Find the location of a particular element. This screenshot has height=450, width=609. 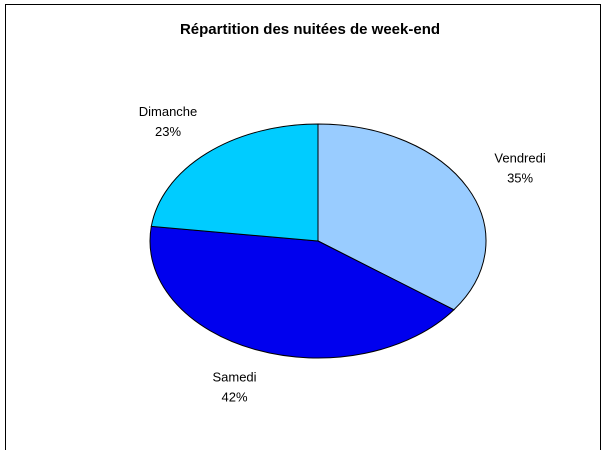

slice-label: Vendredi is located at coordinates (519, 158).